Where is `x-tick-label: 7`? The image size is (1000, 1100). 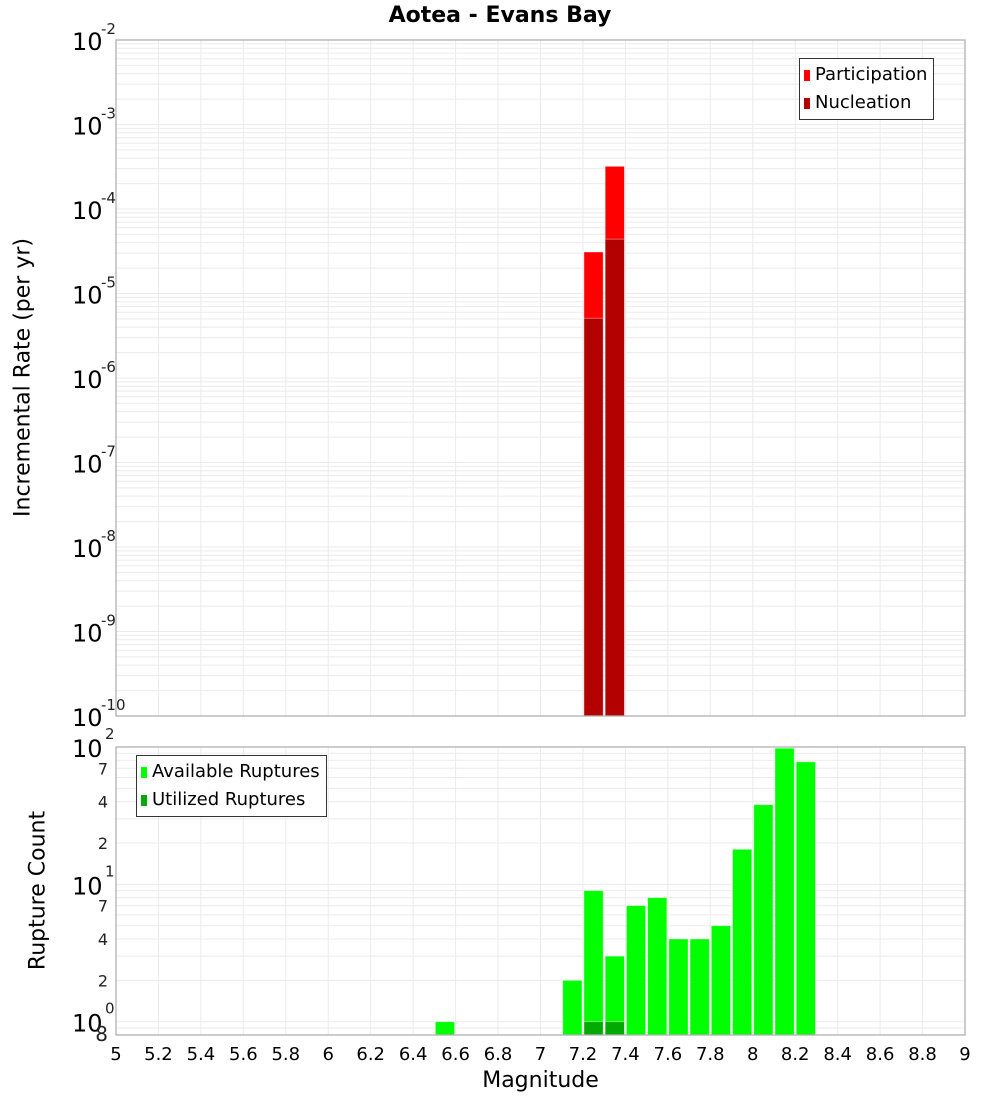
x-tick-label: 7 is located at coordinates (540, 1054).